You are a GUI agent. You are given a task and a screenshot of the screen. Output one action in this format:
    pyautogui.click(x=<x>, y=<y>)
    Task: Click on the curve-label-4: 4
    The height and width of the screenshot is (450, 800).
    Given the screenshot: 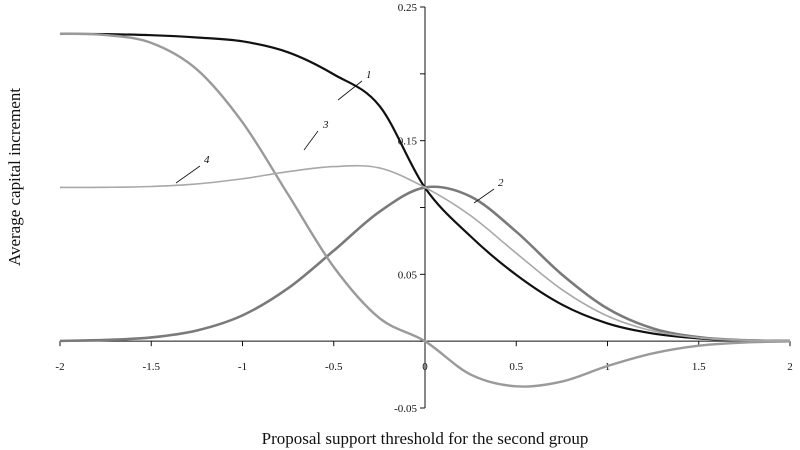 What is the action you would take?
    pyautogui.click(x=207, y=160)
    